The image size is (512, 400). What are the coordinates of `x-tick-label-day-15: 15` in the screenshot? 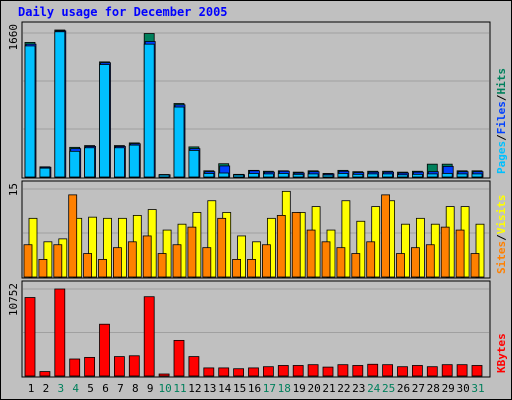 It's located at (239, 388).